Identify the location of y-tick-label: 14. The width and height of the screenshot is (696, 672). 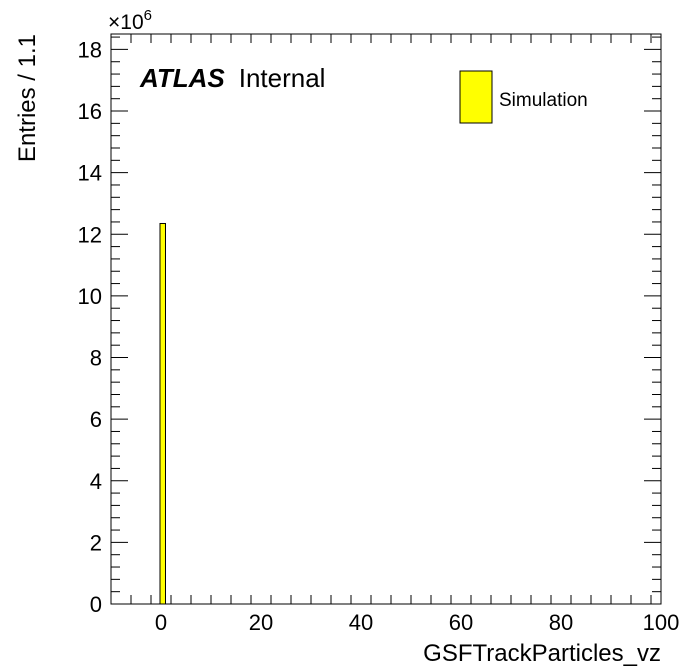
(90, 173).